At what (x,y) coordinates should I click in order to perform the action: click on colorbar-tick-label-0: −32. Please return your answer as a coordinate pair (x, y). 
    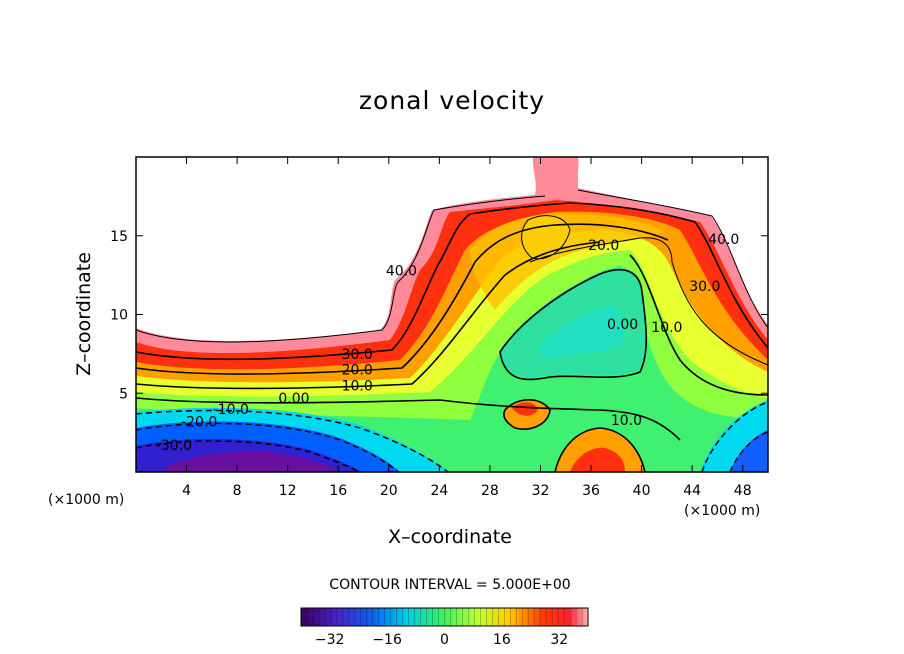
    Looking at the image, I should click on (330, 640).